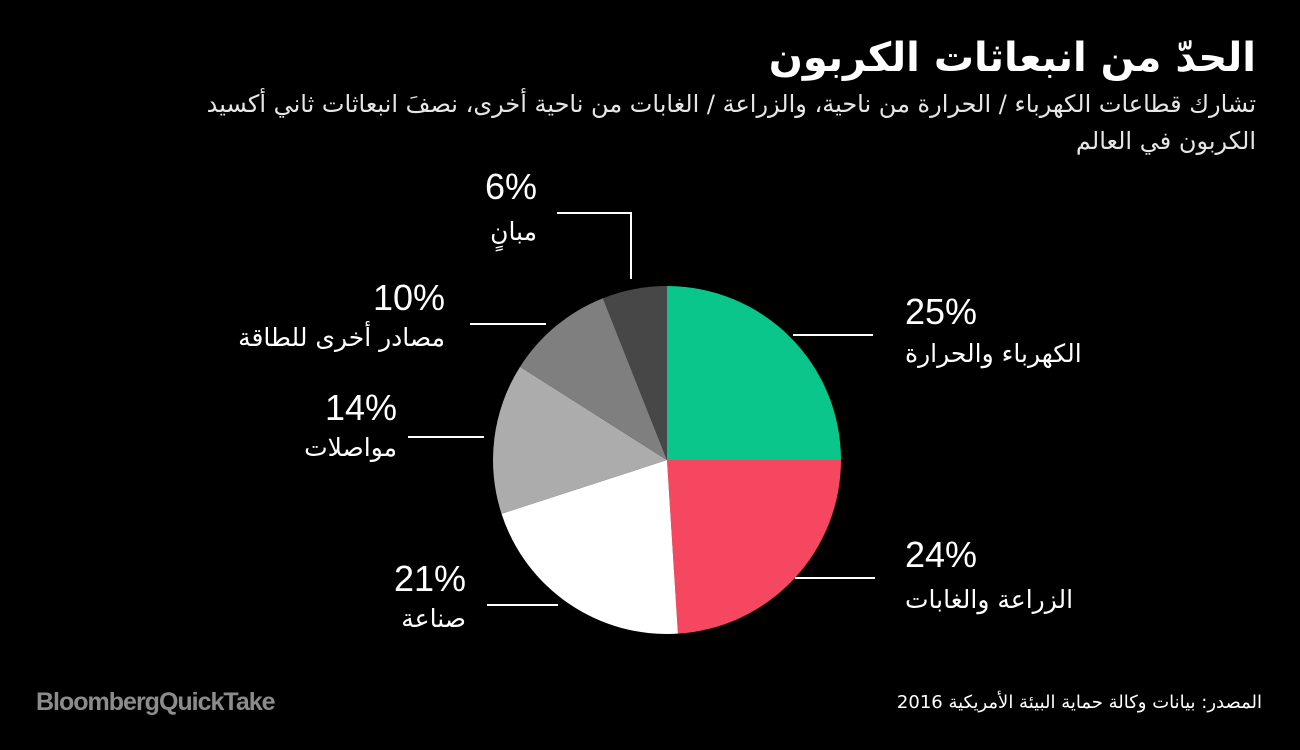 The width and height of the screenshot is (1300, 750). Describe the element at coordinates (594, 245) in the screenshot. I see `leader-line` at that location.